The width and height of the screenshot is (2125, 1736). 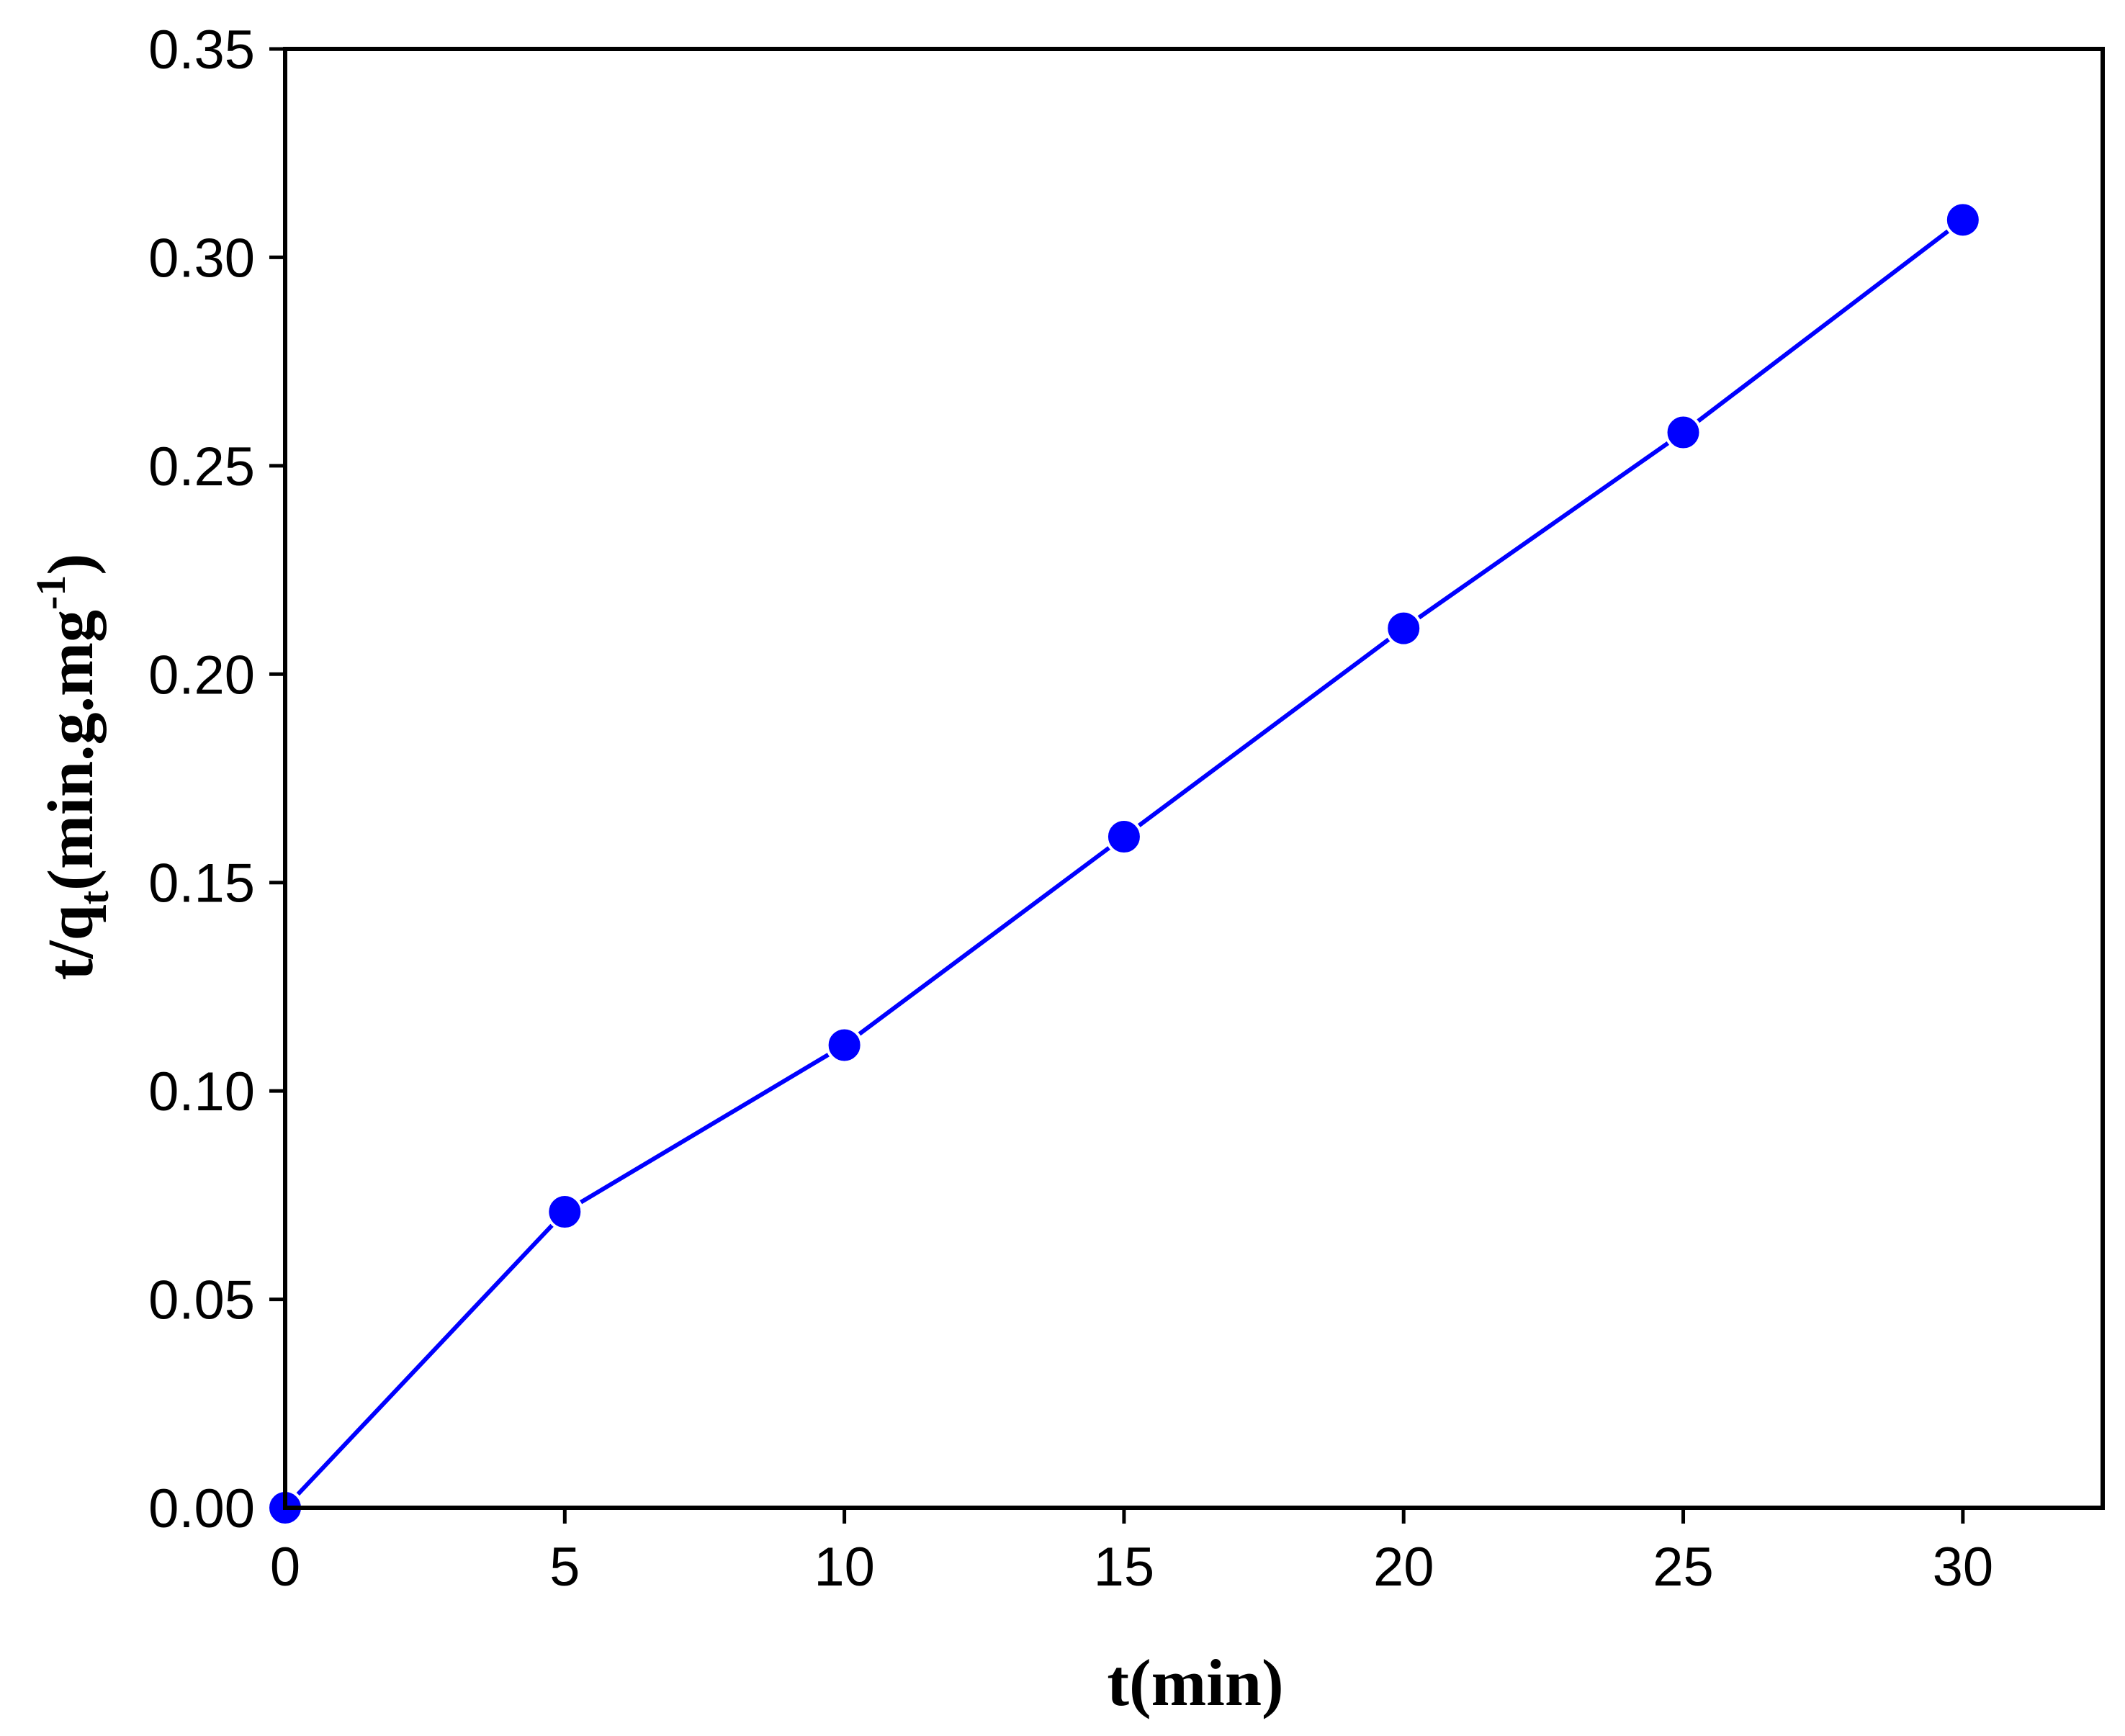 I want to click on y-axis-title: t/qt(min.g.mg-1), so click(x=72, y=767).